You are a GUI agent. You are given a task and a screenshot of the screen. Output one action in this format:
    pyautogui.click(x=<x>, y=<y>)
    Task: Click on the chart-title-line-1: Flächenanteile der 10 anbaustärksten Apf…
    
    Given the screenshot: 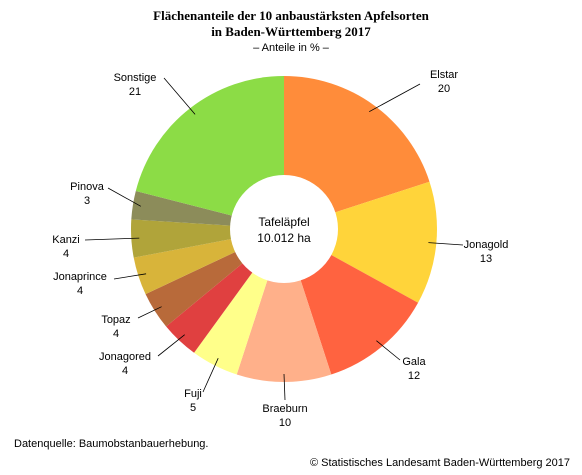 What is the action you would take?
    pyautogui.click(x=291, y=15)
    